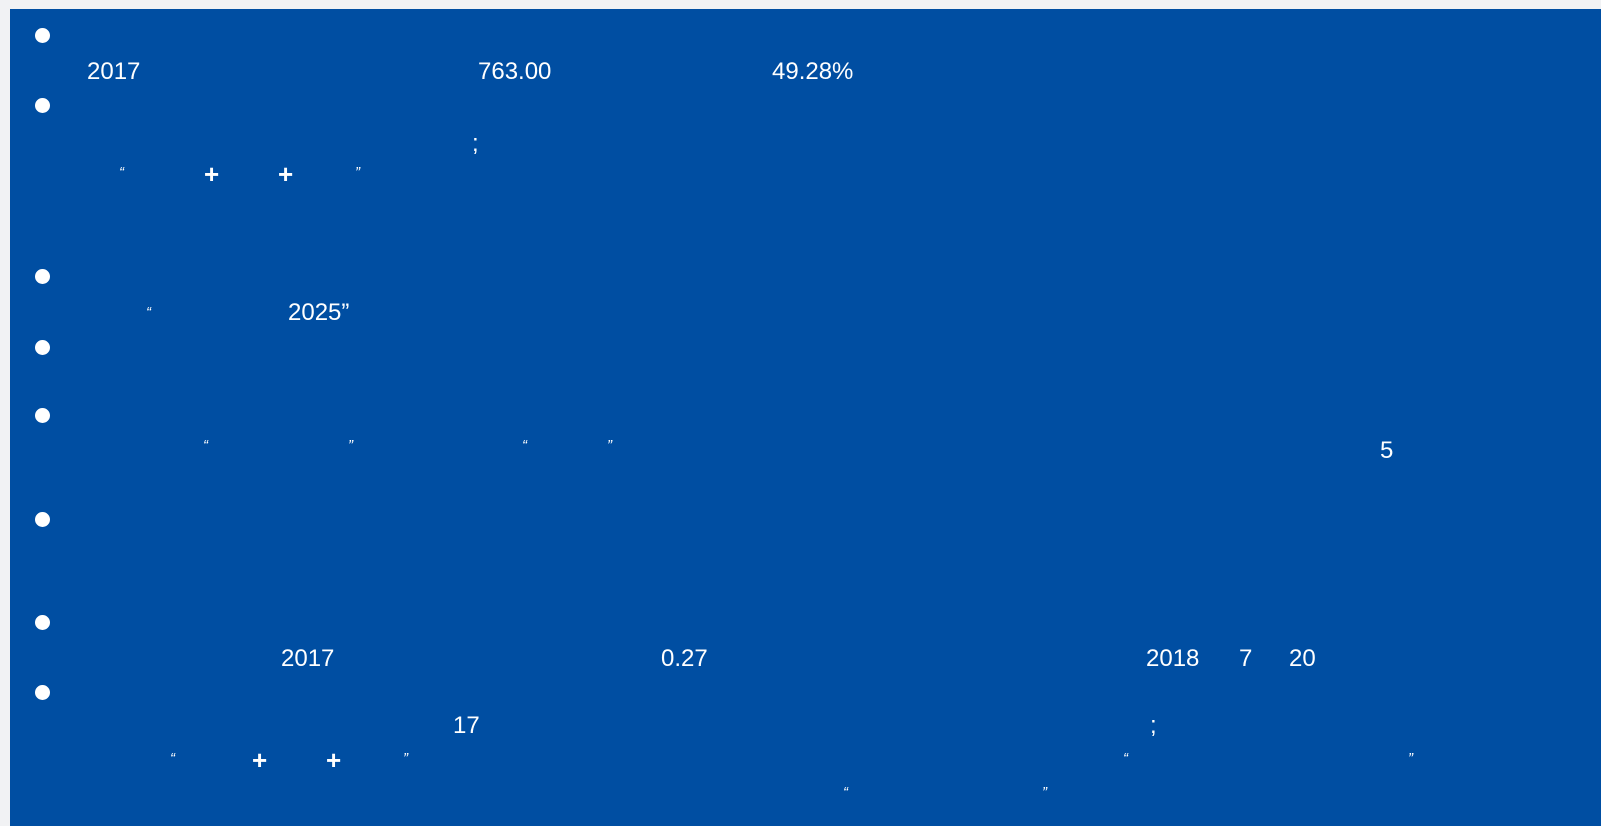  I want to click on item9-quote3-close: ”, so click(1044, 792).